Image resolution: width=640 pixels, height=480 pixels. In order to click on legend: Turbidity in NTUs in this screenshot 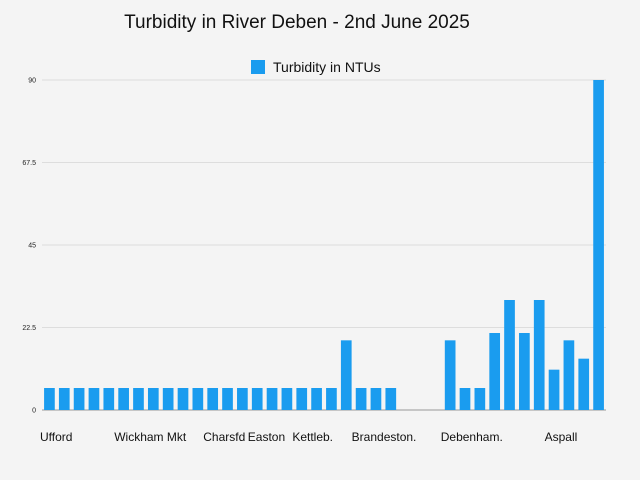, I will do `click(316, 67)`.